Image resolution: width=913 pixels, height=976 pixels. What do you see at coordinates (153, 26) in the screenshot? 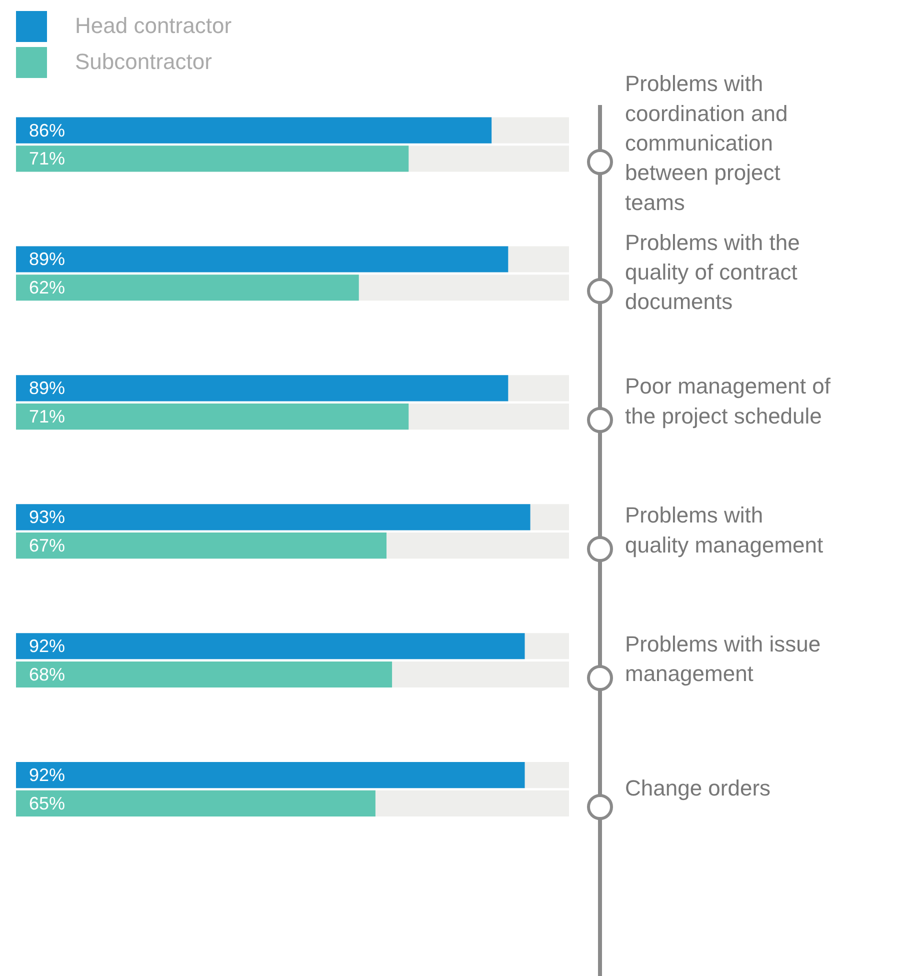
I see `legend-label: Head contractor` at bounding box center [153, 26].